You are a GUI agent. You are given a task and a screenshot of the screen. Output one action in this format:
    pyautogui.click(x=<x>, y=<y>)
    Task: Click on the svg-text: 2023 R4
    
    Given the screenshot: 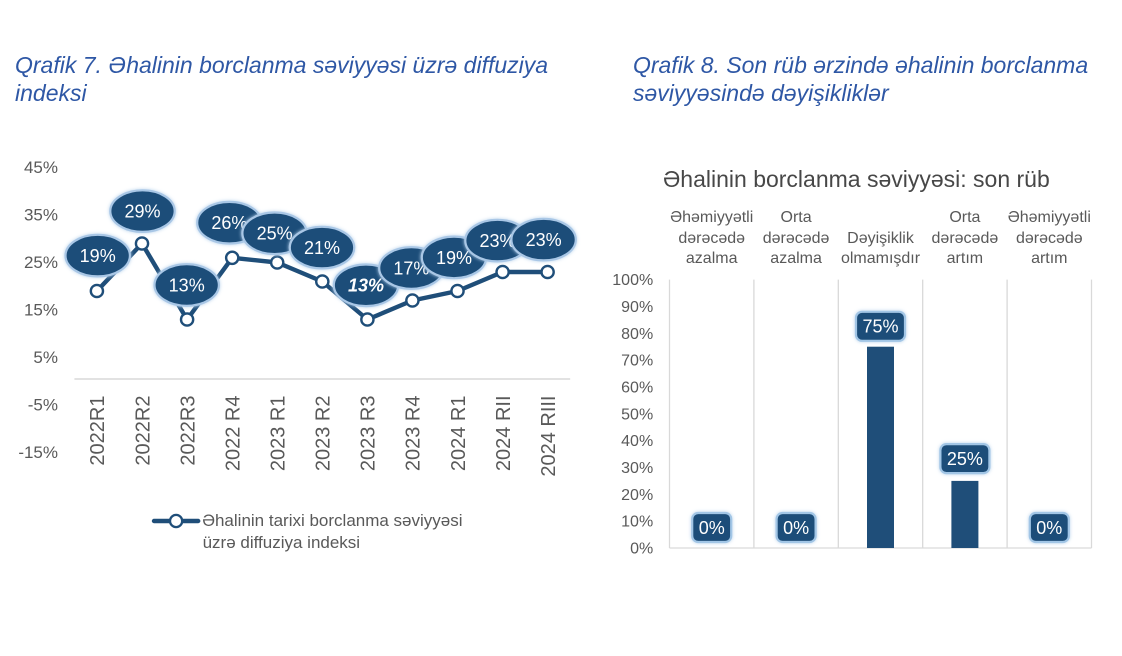 What is the action you would take?
    pyautogui.click(x=414, y=434)
    